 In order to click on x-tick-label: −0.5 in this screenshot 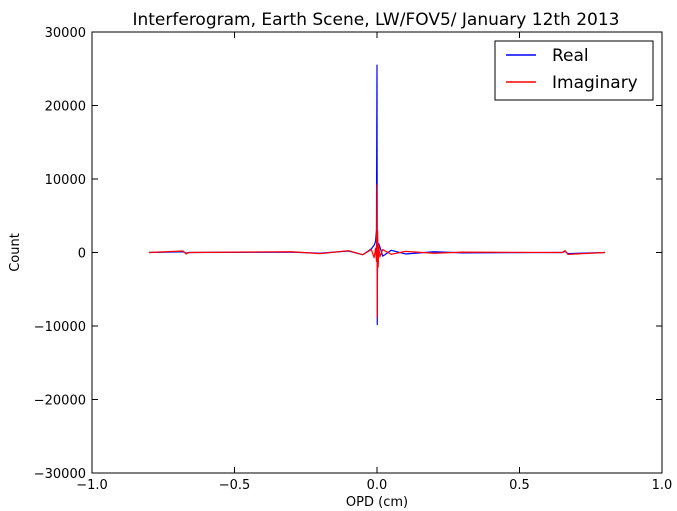, I will do `click(235, 485)`.